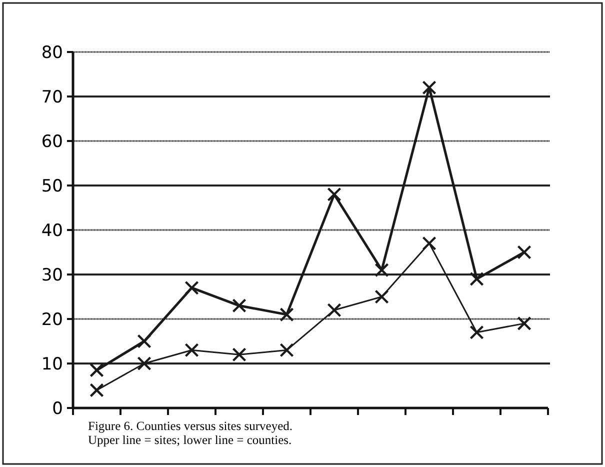  I want to click on y-tick-label: 0, so click(57, 408).